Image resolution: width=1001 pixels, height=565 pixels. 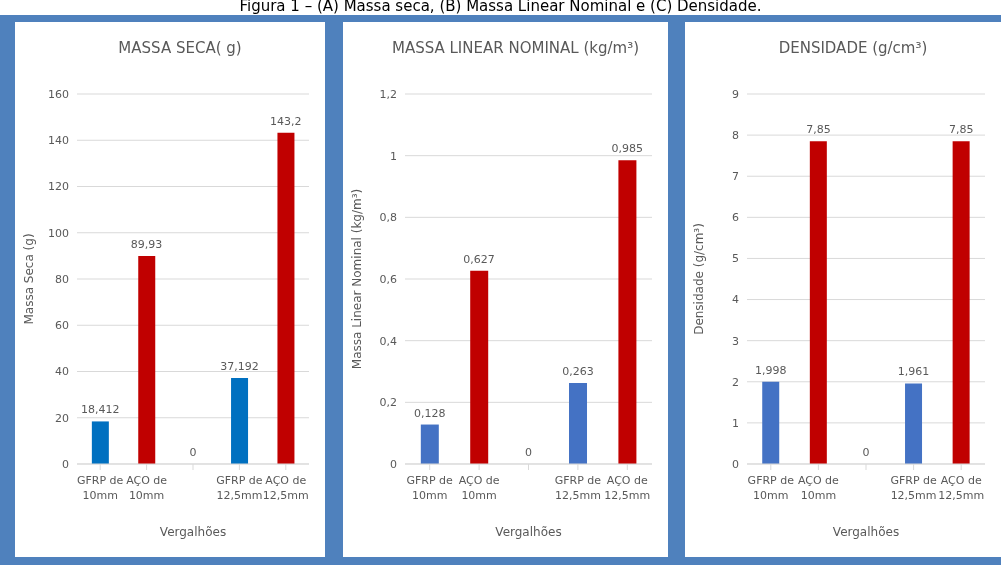 What do you see at coordinates (913, 372) in the screenshot?
I see `data-label: 1,961` at bounding box center [913, 372].